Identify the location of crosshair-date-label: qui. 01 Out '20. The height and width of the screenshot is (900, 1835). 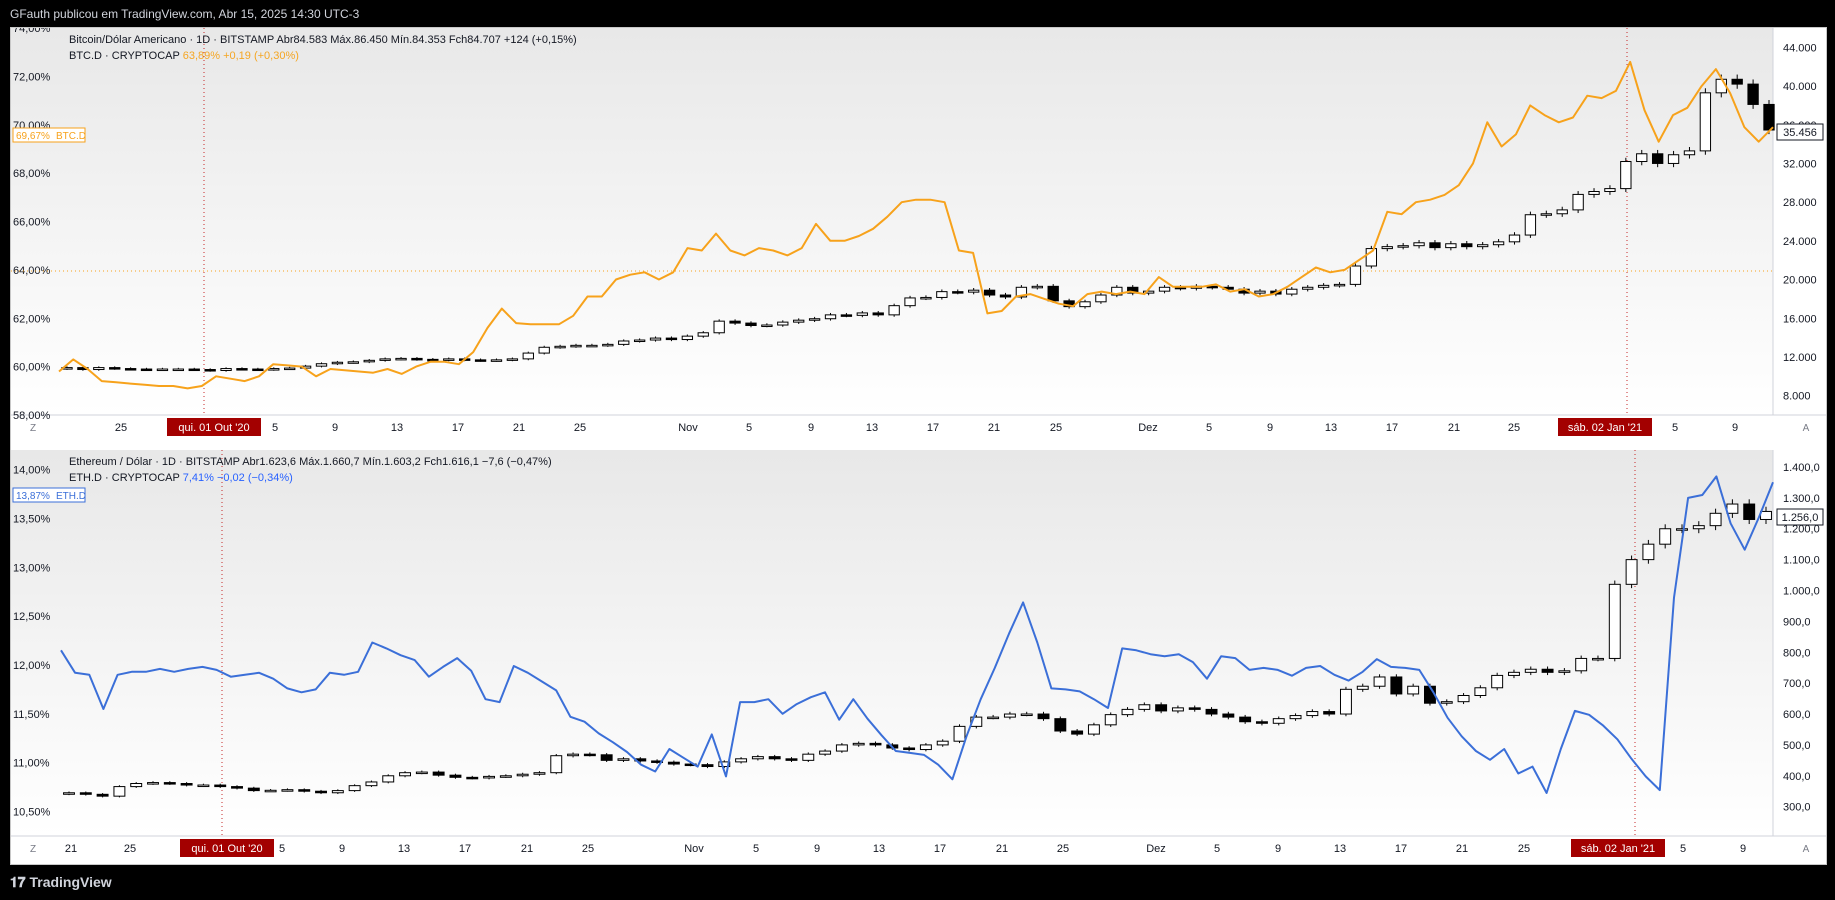
(226, 849).